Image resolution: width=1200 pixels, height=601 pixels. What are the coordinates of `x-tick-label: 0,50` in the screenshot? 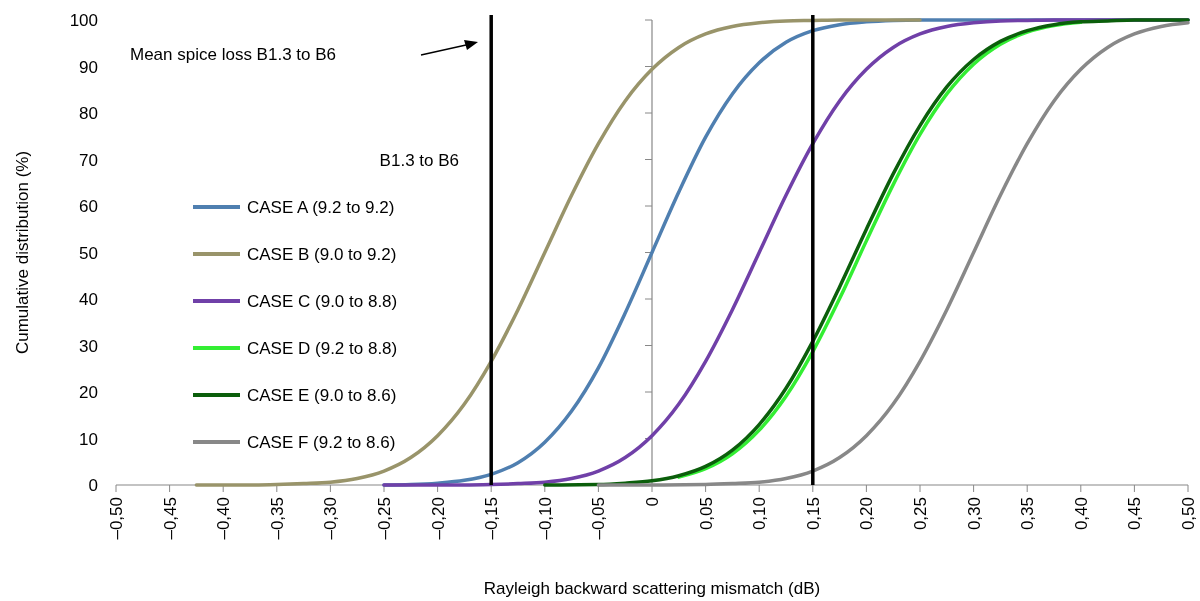 It's located at (1188, 514).